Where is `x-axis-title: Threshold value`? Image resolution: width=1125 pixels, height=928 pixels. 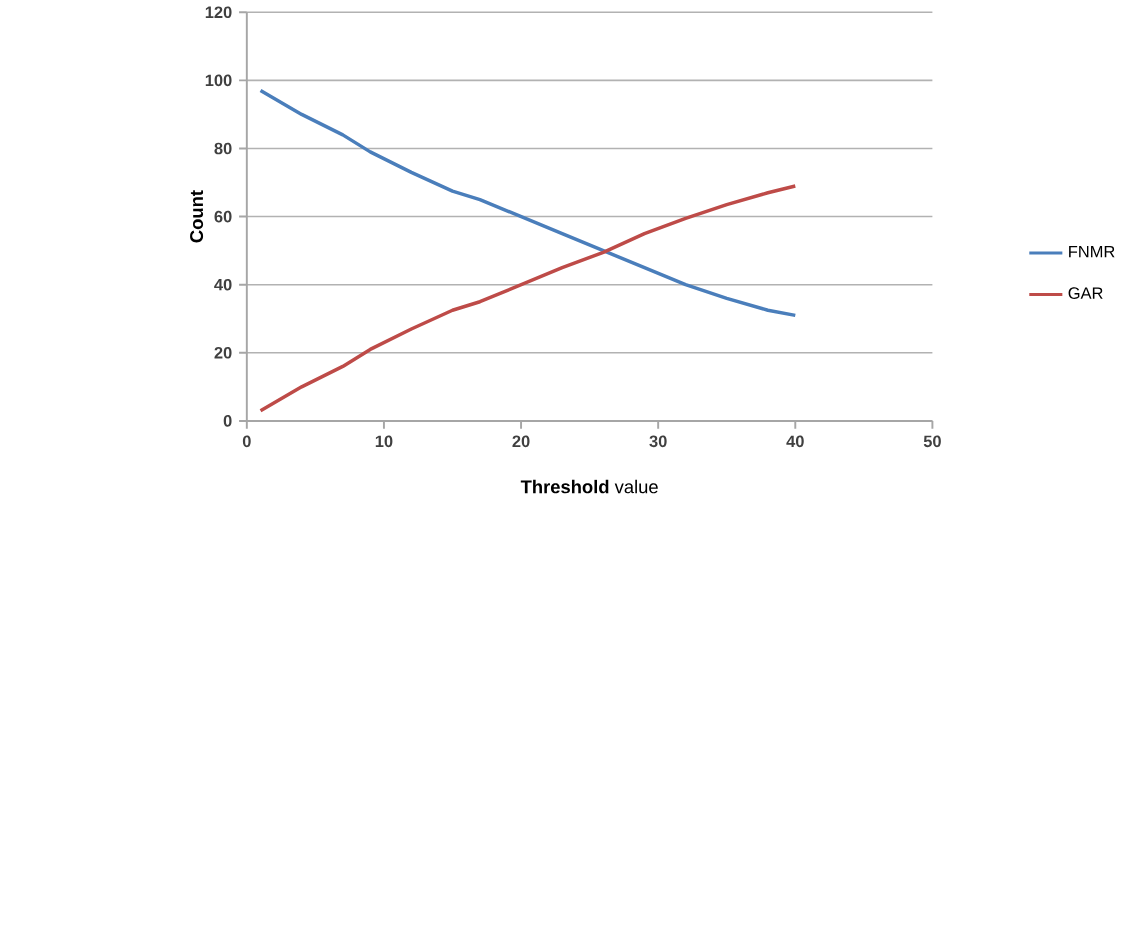 x-axis-title: Threshold value is located at coordinates (589, 486).